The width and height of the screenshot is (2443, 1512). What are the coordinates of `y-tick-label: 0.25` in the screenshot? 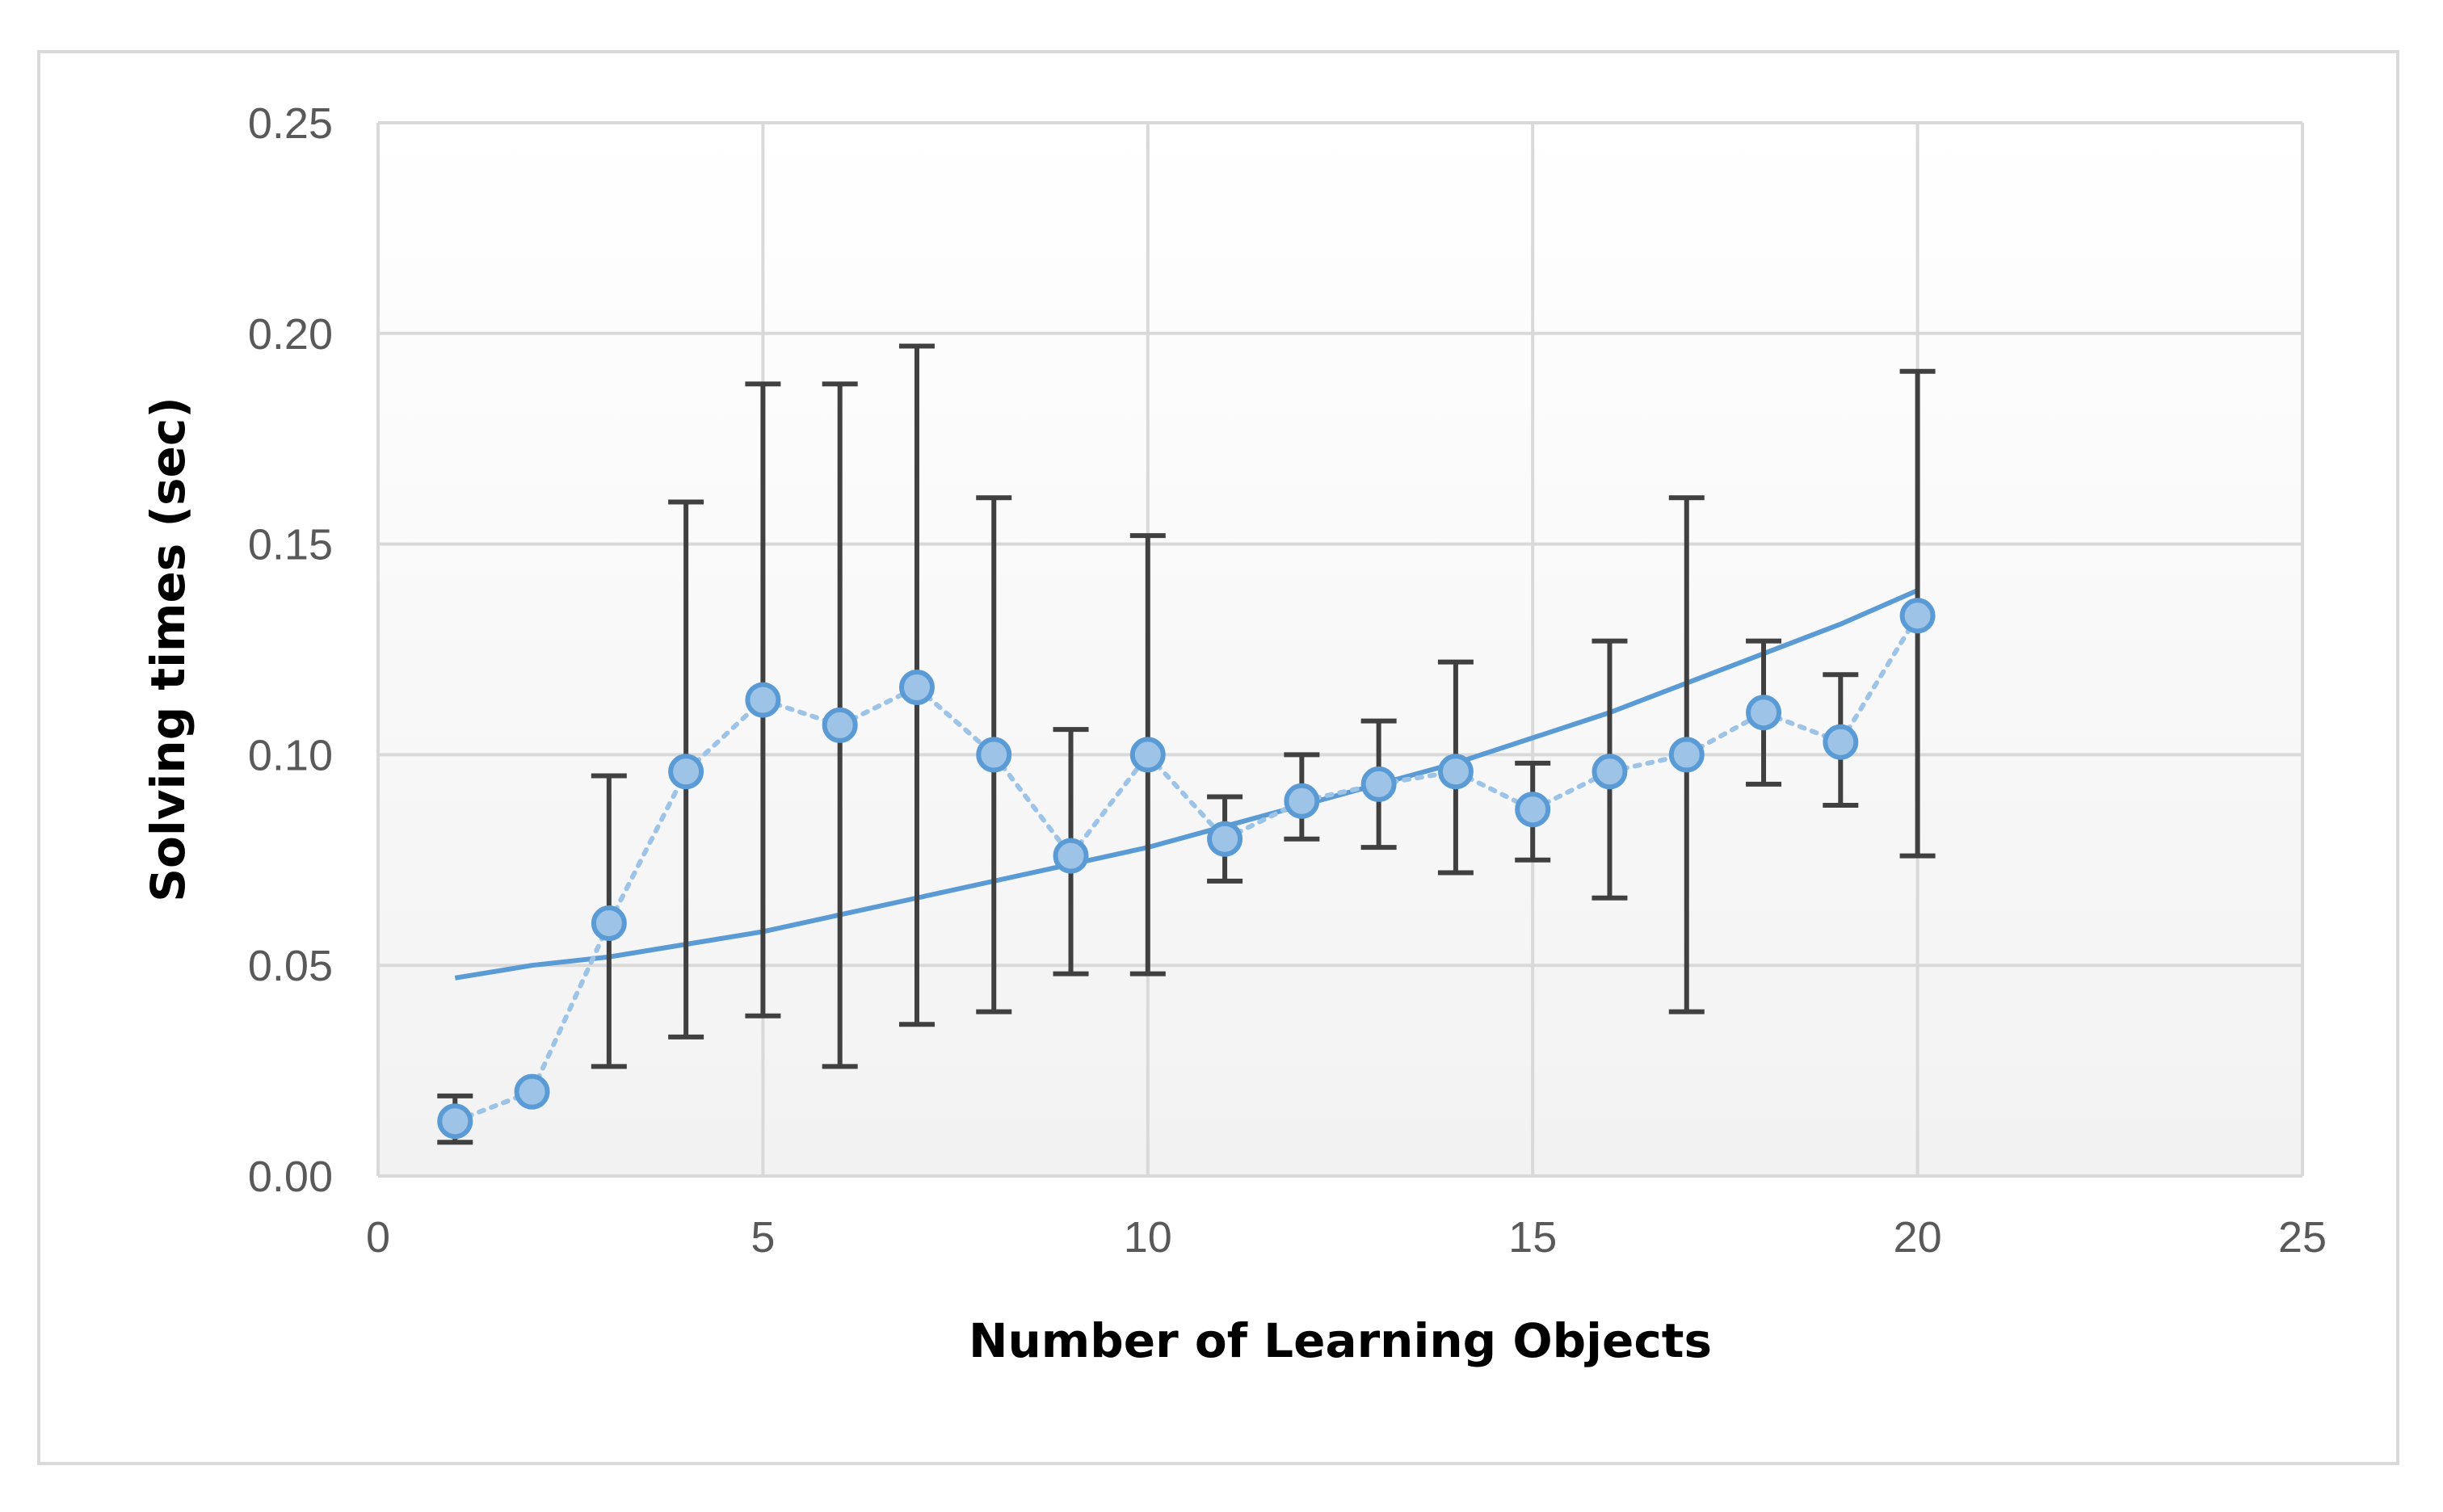 It's located at (290, 123).